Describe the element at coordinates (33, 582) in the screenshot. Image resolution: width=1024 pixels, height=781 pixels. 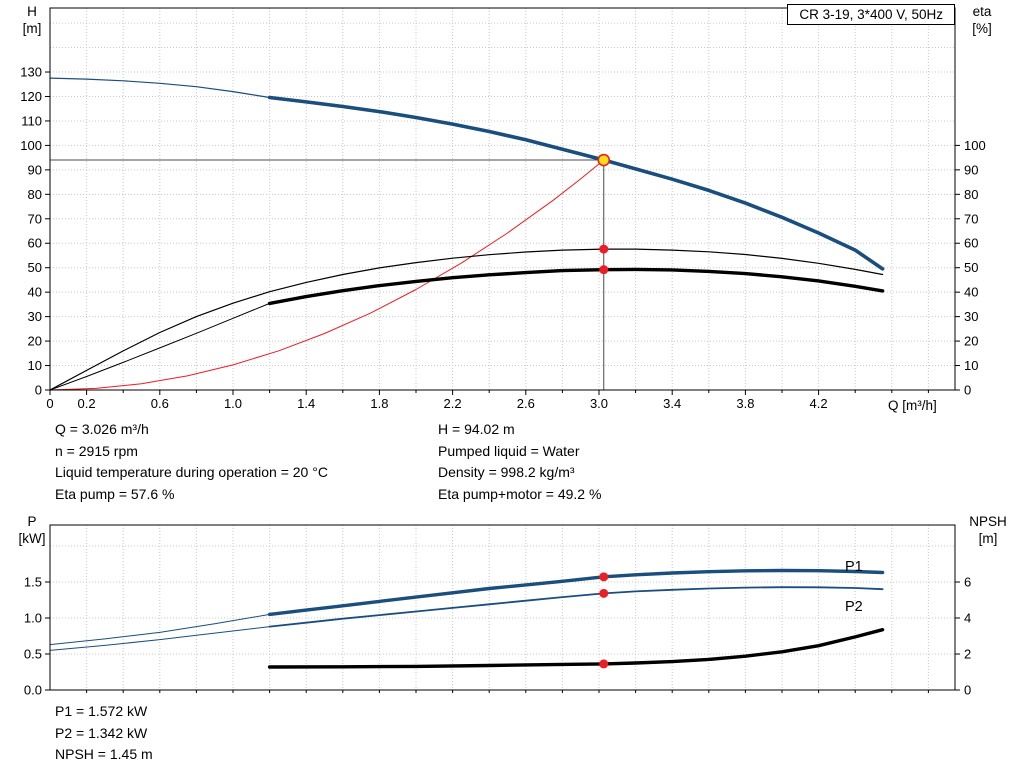
I see `p-tick-label: 1.5` at that location.